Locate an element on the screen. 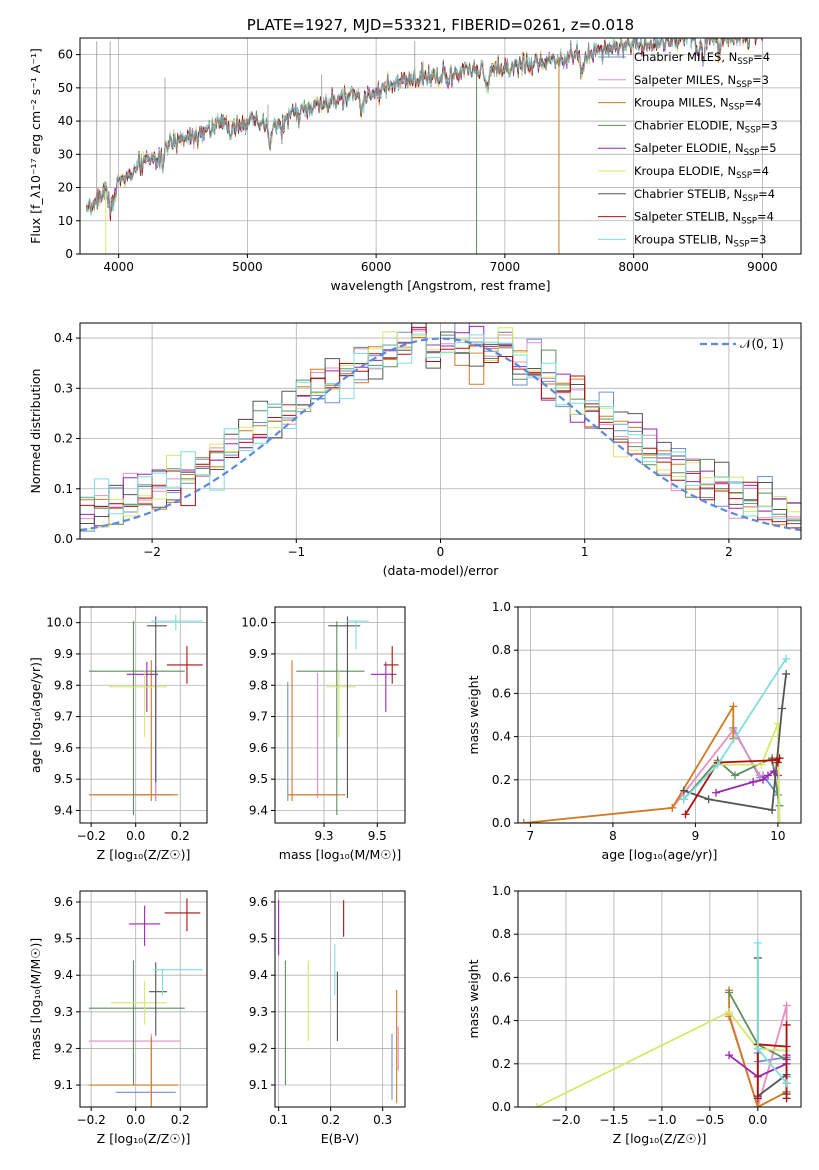  age_vs_mass-ytick-label: 9.9 is located at coordinates (258, 654).